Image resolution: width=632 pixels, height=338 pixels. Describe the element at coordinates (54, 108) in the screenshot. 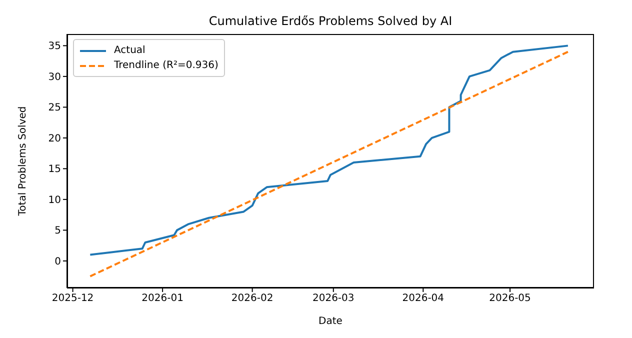

I see `y-tick-label: 25` at that location.